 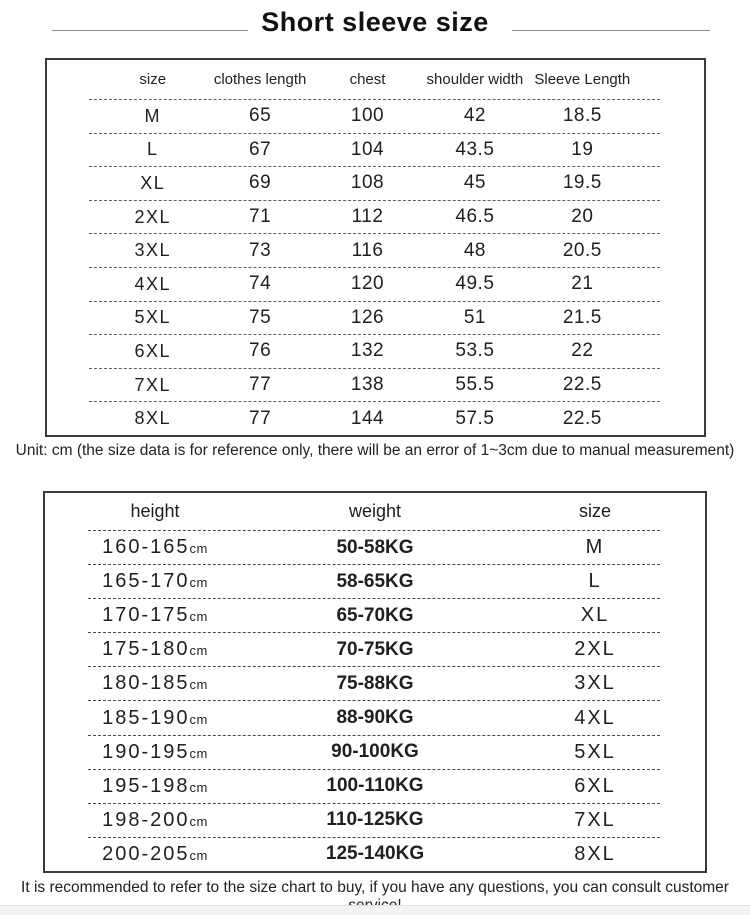 What do you see at coordinates (152, 350) in the screenshot?
I see `size-table-cell: 6XL` at bounding box center [152, 350].